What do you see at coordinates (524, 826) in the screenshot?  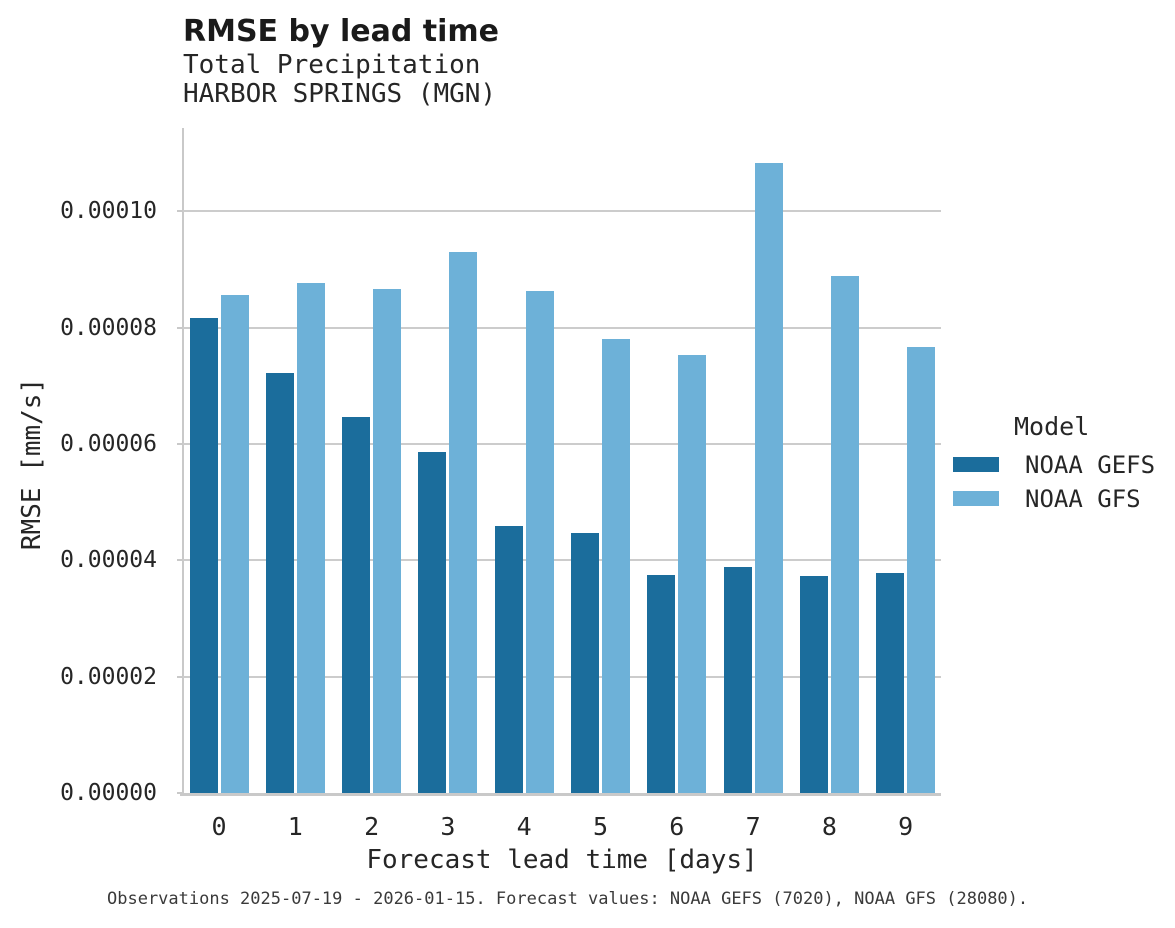 I see `x-tick-label: 4` at bounding box center [524, 826].